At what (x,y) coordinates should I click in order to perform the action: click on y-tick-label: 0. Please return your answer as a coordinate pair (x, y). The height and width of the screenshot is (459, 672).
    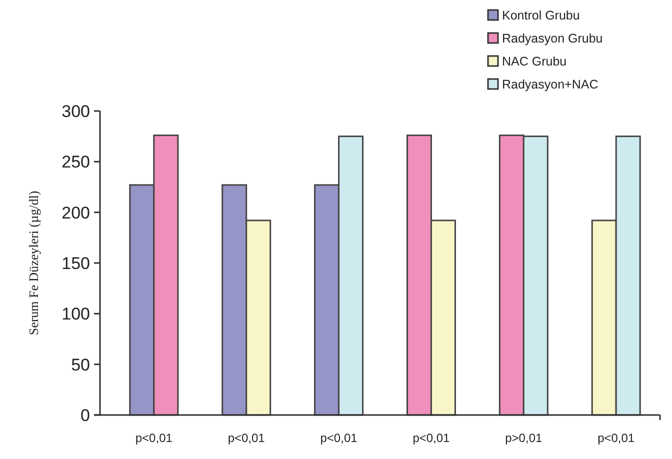
    Looking at the image, I should click on (85, 415).